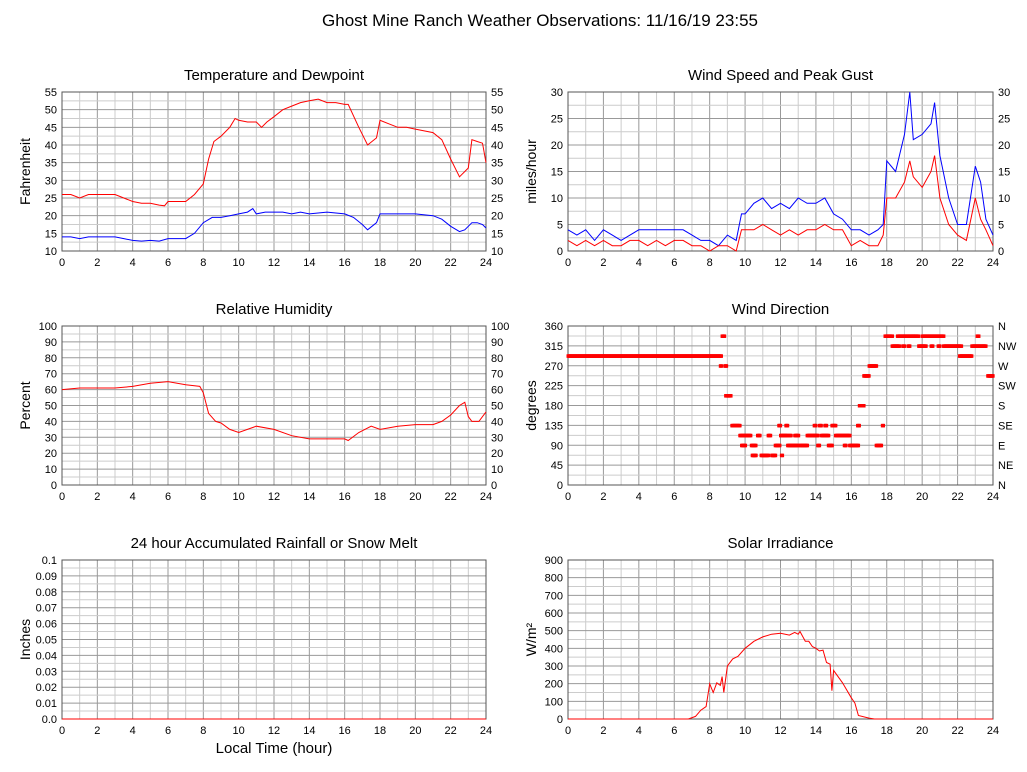 The width and height of the screenshot is (1027, 772). Describe the element at coordinates (603, 497) in the screenshot. I see `x-tick-label: 2` at that location.